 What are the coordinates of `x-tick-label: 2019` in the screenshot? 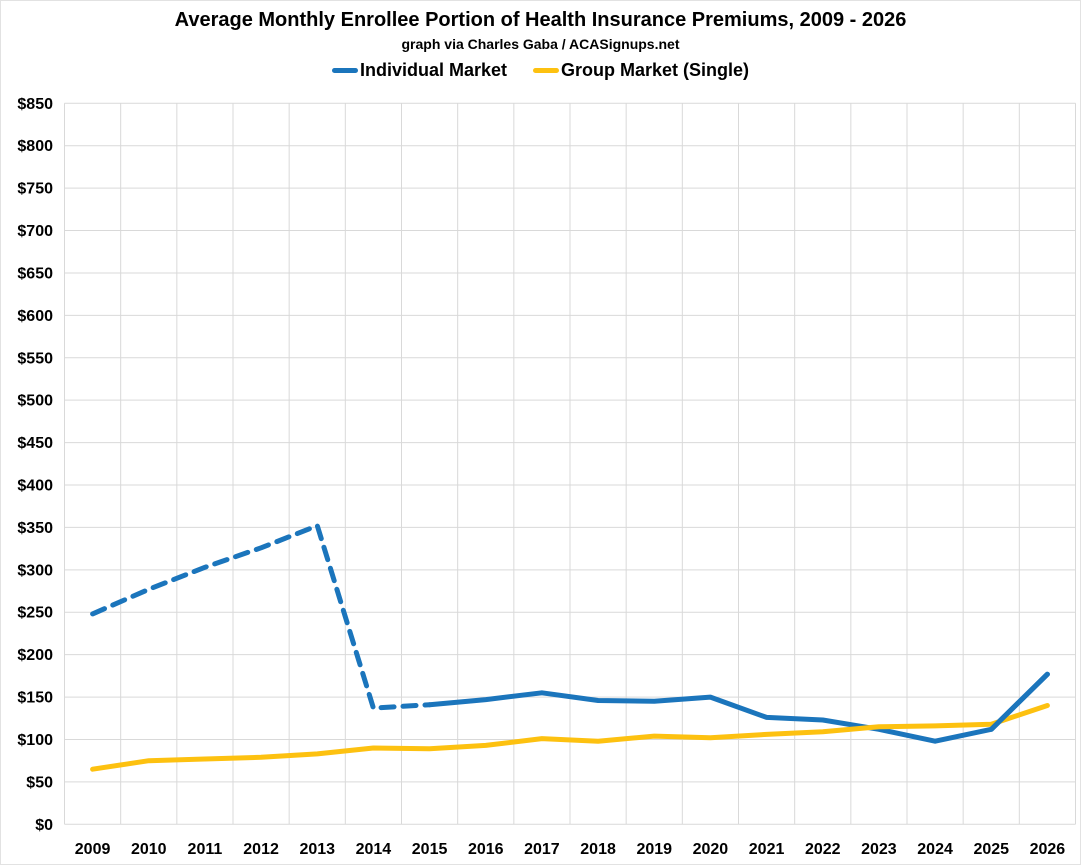 It's located at (654, 849).